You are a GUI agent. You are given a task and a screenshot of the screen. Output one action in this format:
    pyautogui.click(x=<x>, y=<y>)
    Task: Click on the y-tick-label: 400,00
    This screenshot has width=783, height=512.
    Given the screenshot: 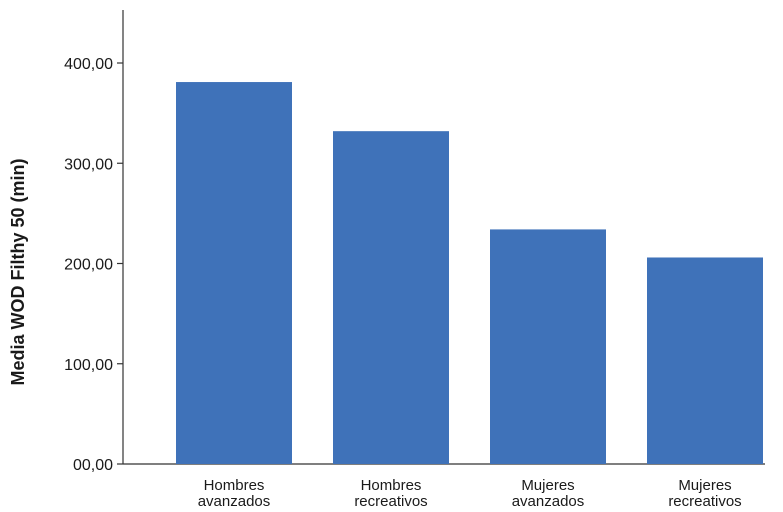 What is the action you would take?
    pyautogui.click(x=88, y=64)
    